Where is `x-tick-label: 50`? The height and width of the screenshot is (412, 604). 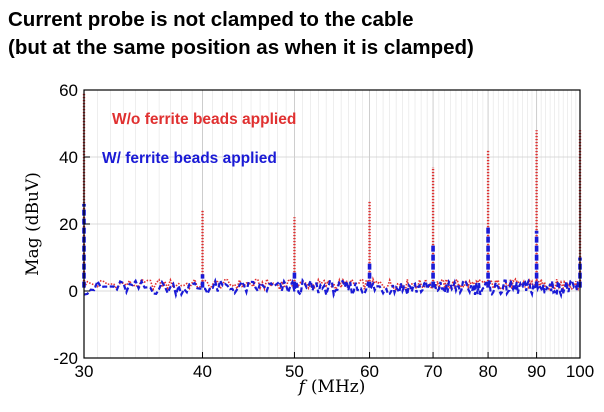 x-tick-label: 50 is located at coordinates (294, 371).